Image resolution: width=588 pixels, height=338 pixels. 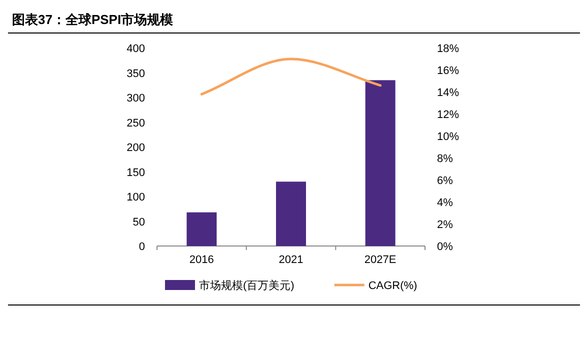 I want to click on y2-tick-label: 2%, so click(x=445, y=225).